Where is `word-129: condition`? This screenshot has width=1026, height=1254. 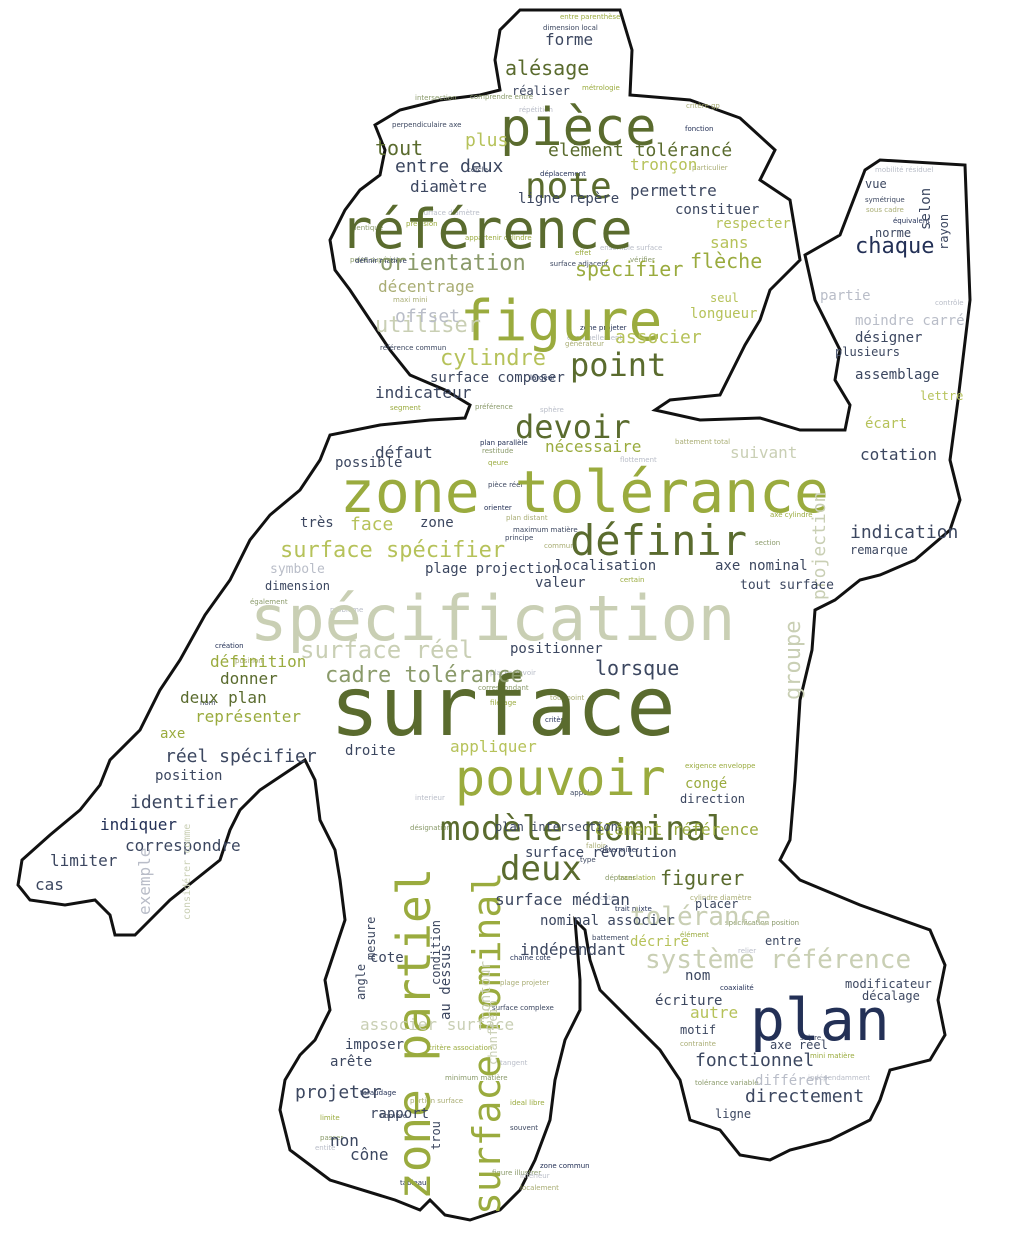
word-129: condition is located at coordinates (436, 952).